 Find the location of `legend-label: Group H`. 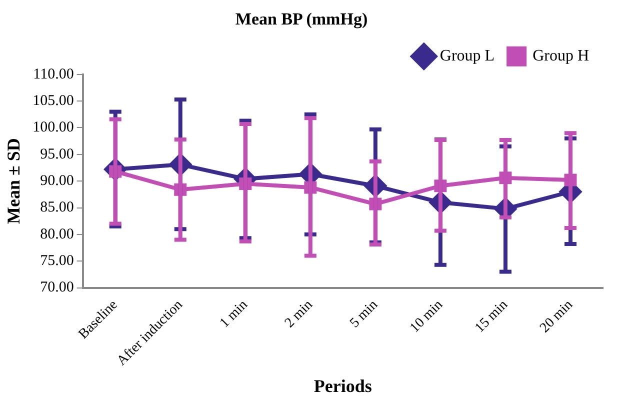

legend-label: Group H is located at coordinates (561, 56).